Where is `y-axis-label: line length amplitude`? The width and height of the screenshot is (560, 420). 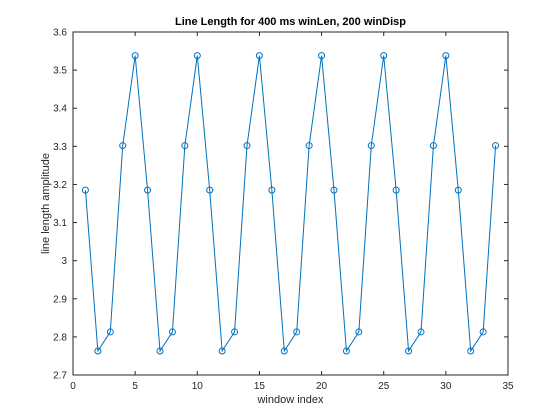 y-axis-label: line length amplitude is located at coordinates (46, 203).